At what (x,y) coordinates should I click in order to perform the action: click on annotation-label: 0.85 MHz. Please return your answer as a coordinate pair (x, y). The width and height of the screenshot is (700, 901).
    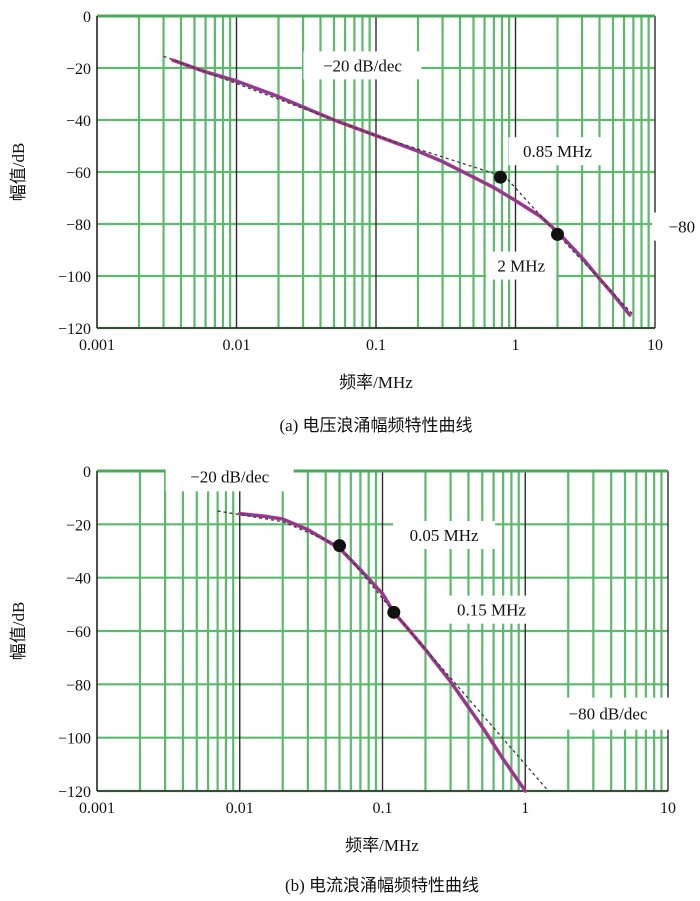
    Looking at the image, I should click on (557, 151).